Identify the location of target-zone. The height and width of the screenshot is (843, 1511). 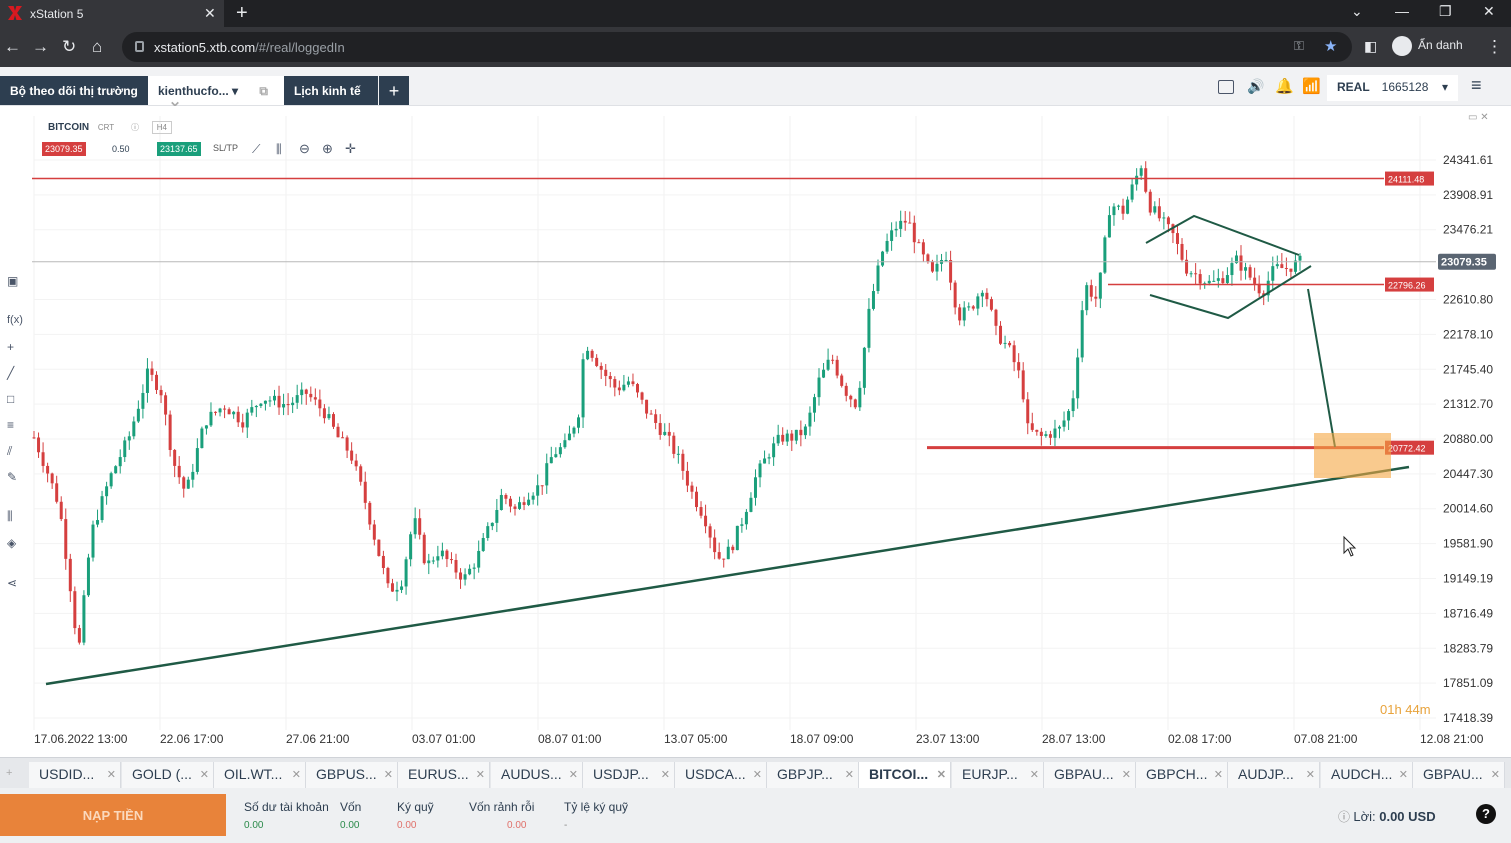
(1352, 455).